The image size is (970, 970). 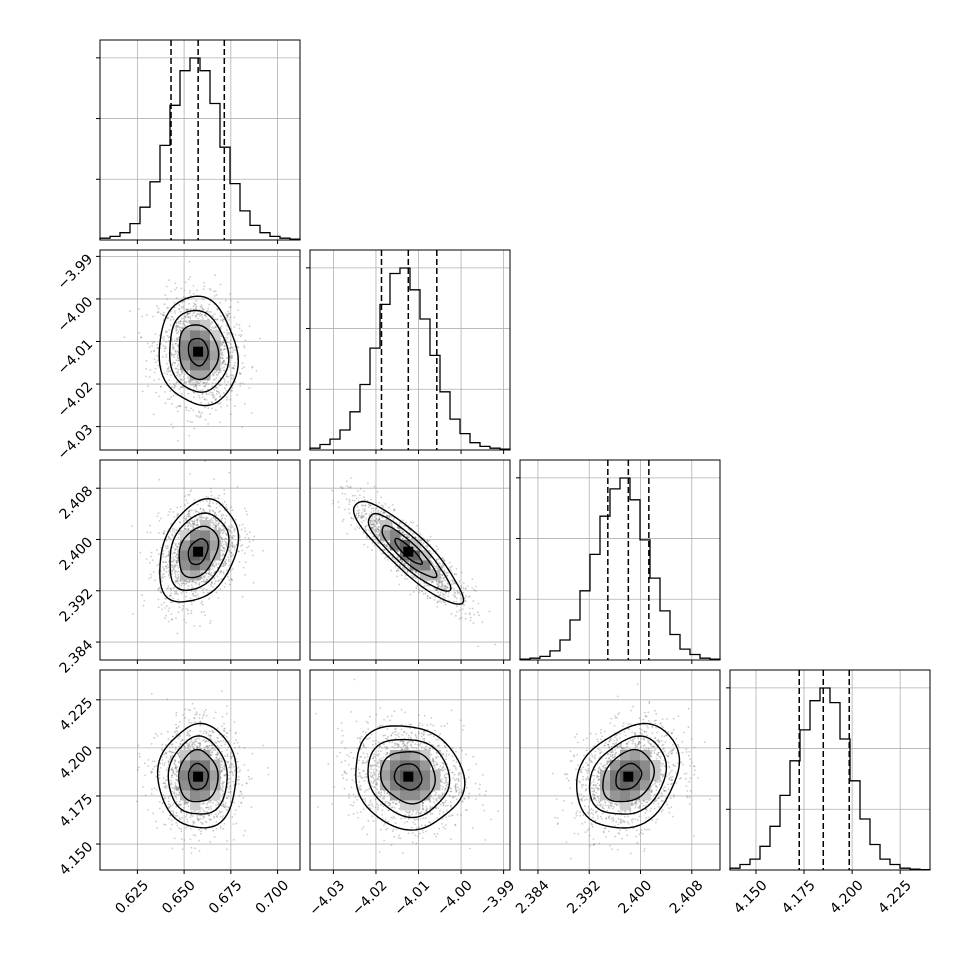 I want to click on x-tick-label: 2.408, so click(x=687, y=897).